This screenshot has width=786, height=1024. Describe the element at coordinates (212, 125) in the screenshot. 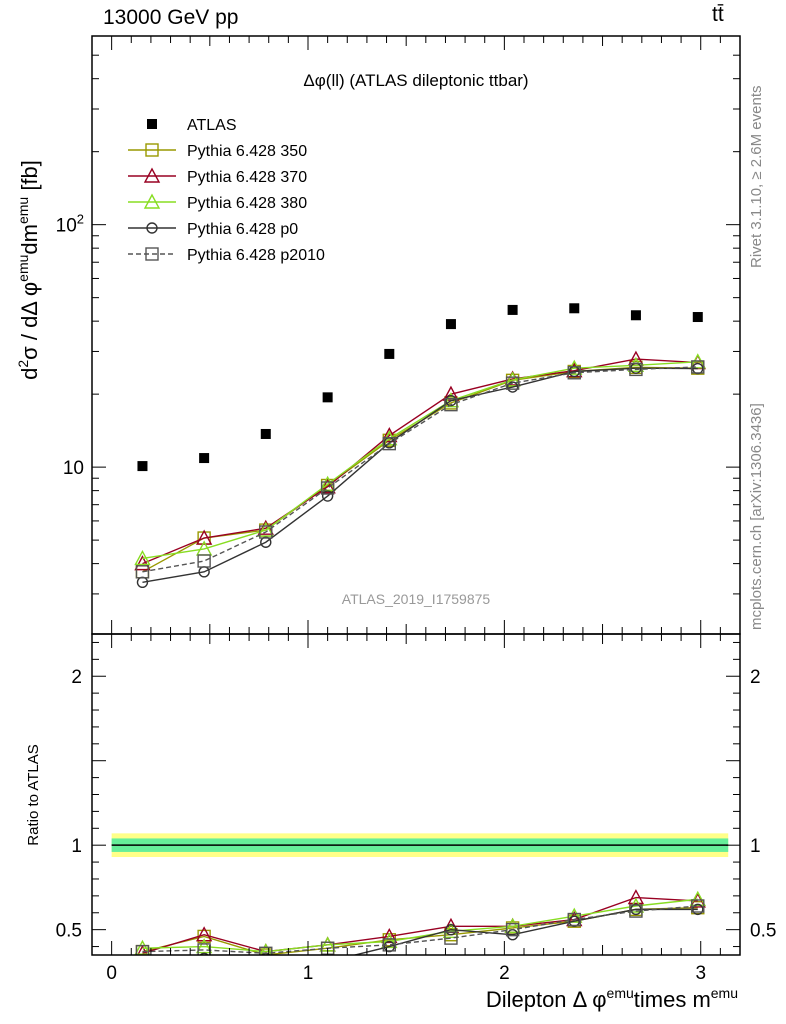

I see `legend-label: ATLAS` at that location.